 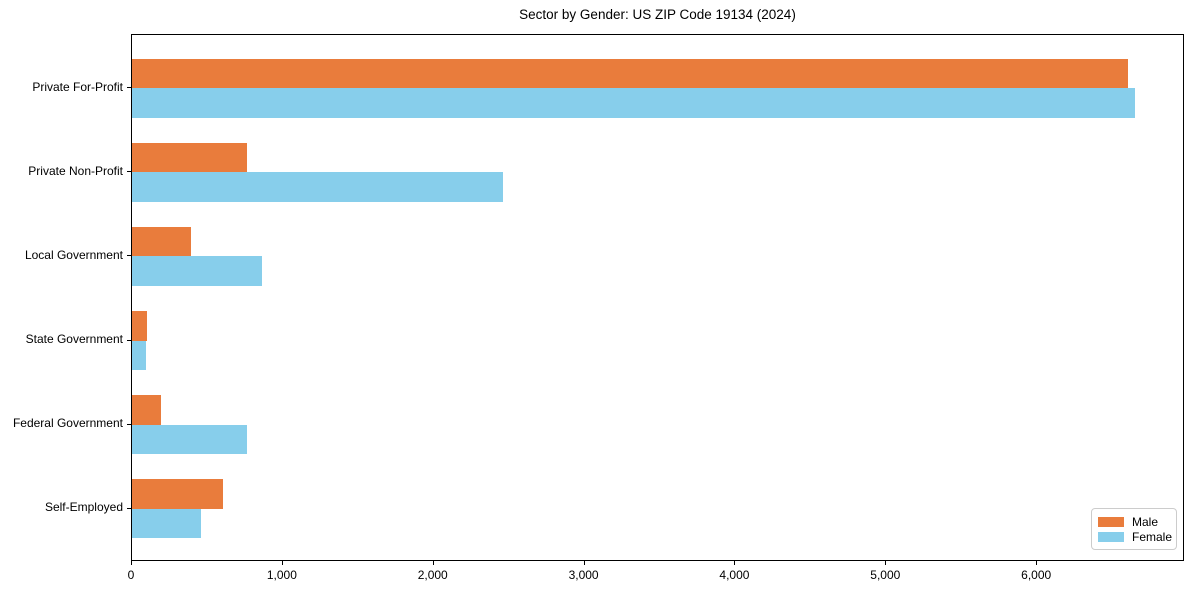 I want to click on bar-female-private-for-profit, so click(x=634, y=103).